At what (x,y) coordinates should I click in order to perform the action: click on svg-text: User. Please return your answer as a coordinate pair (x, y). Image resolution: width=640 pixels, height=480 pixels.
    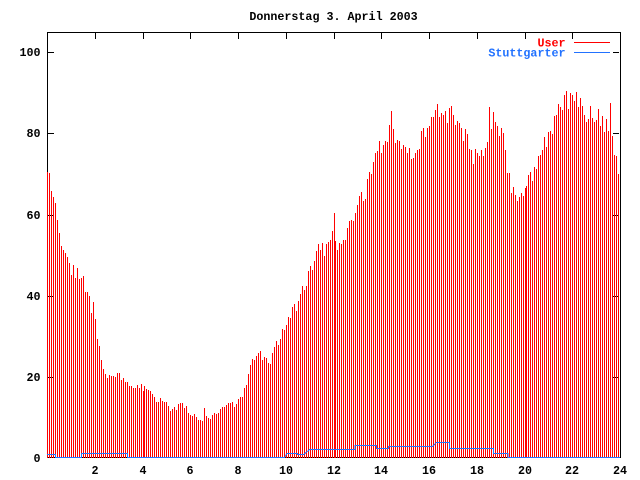
    Looking at the image, I should click on (551, 44).